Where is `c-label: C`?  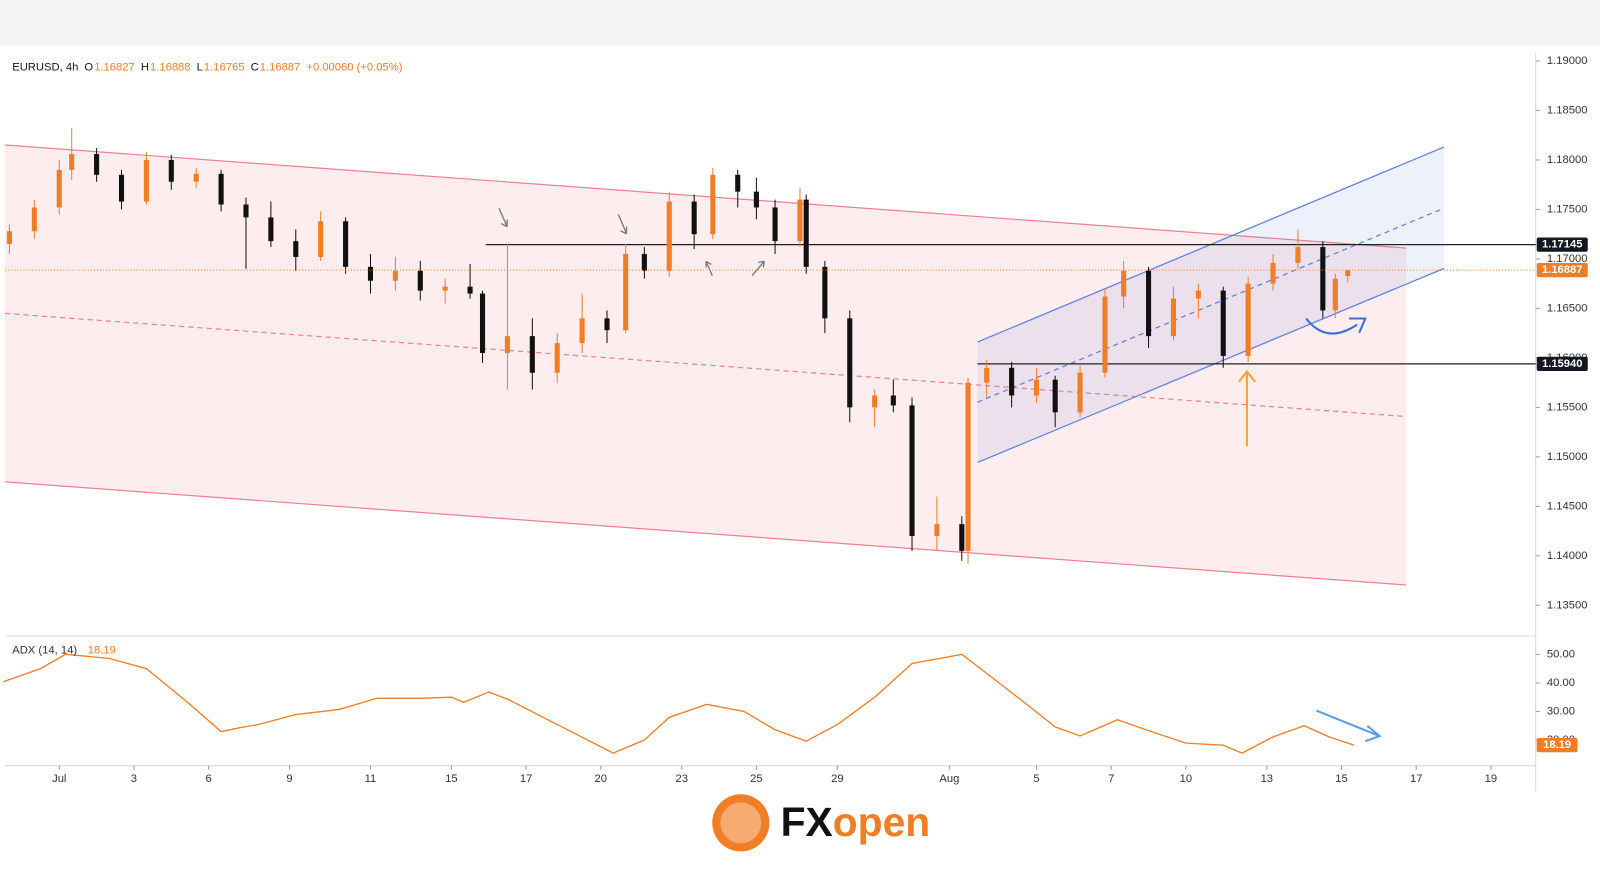 c-label: C is located at coordinates (255, 67).